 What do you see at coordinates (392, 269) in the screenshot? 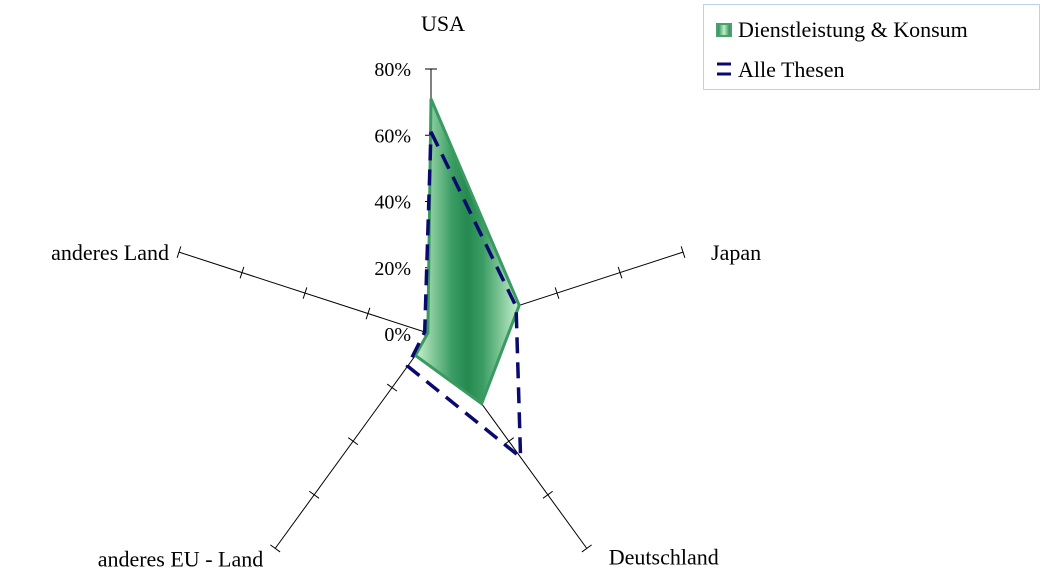
I see `tick-label: 20%` at bounding box center [392, 269].